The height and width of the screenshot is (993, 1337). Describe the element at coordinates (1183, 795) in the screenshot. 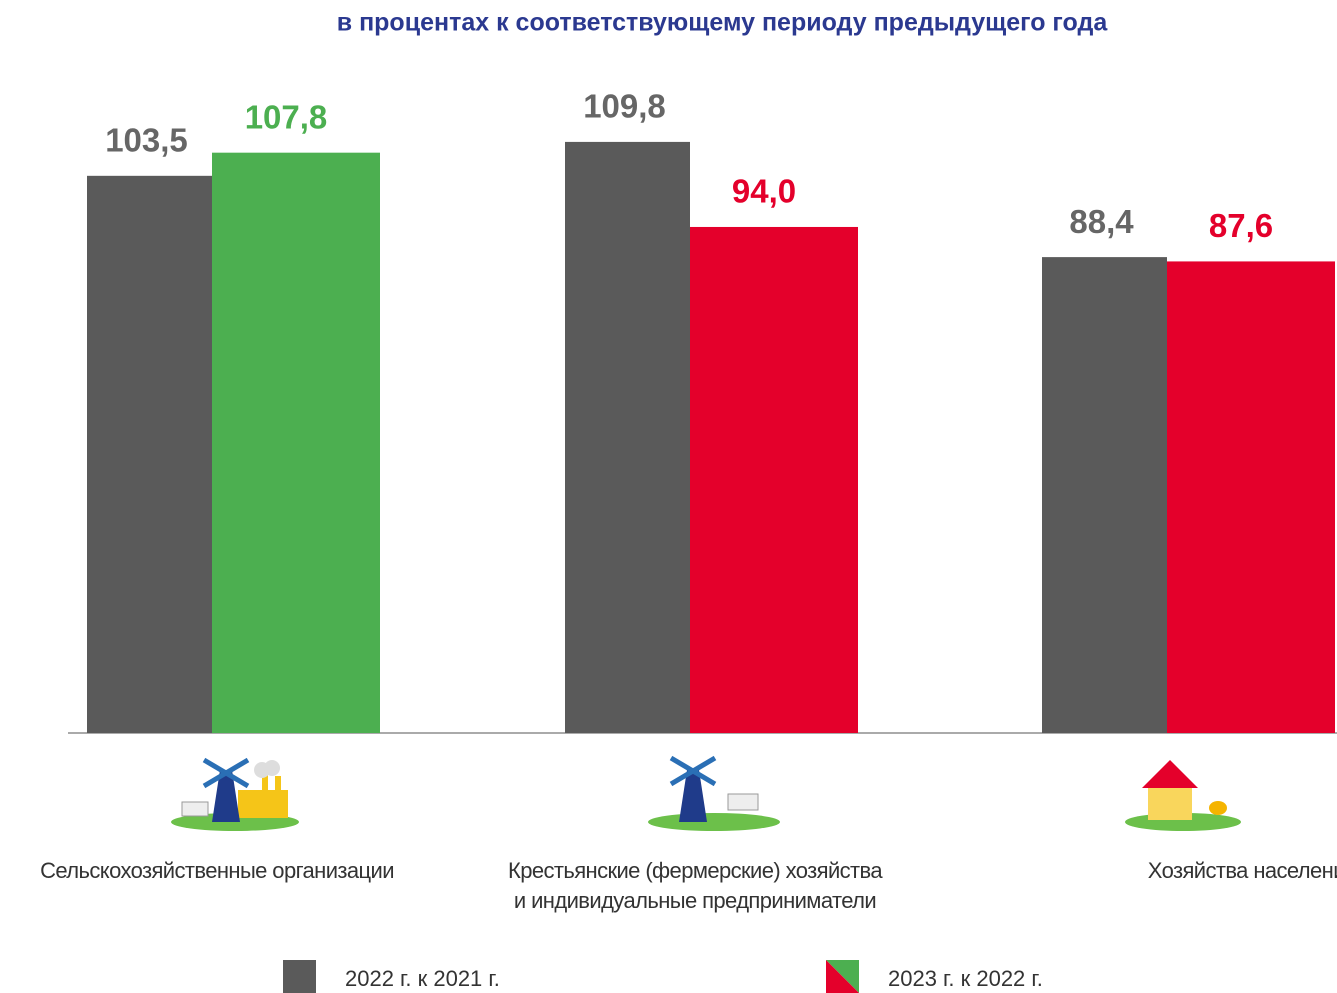

I see `icon-household` at that location.